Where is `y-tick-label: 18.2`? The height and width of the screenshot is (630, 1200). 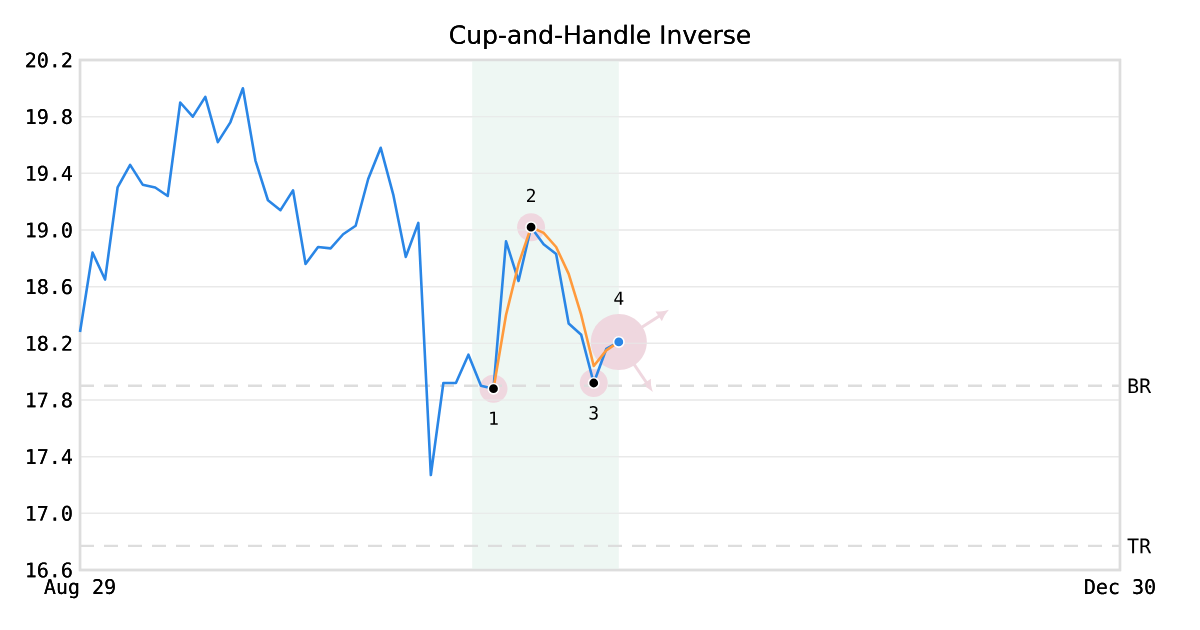 y-tick-label: 18.2 is located at coordinates (49, 343).